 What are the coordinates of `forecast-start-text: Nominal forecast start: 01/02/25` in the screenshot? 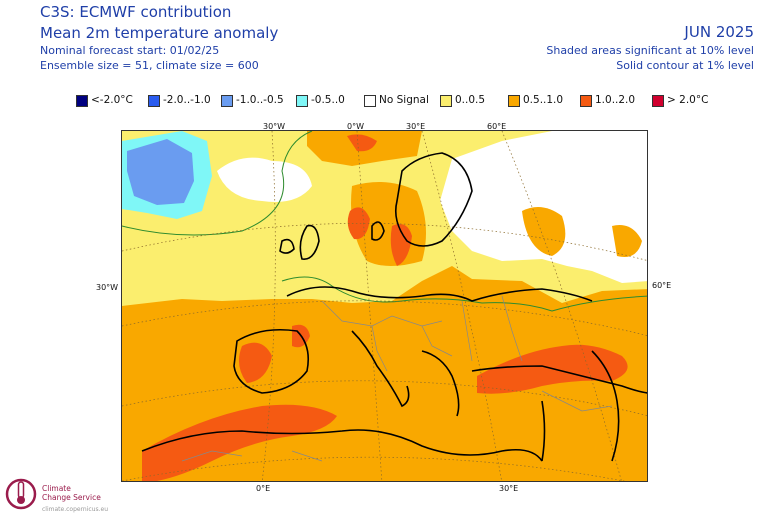 It's located at (130, 50).